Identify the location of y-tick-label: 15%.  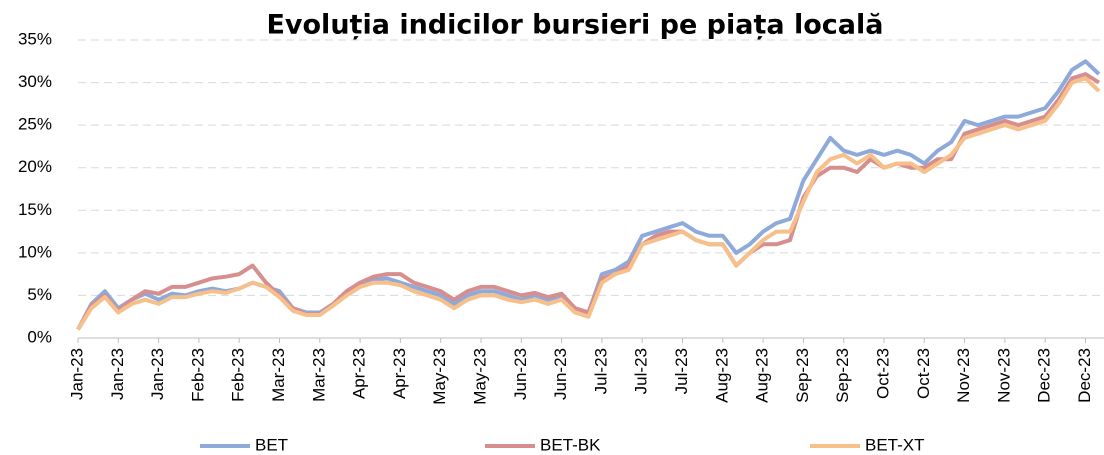
(35, 209).